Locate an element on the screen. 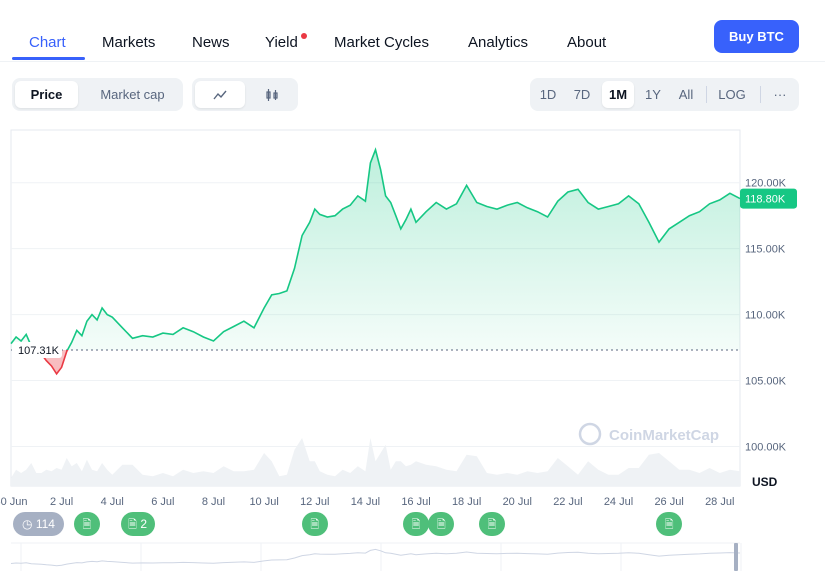 The image size is (825, 571). time-range-selector: 1D 7D 1M 1Y All LOG ··· is located at coordinates (664, 94).